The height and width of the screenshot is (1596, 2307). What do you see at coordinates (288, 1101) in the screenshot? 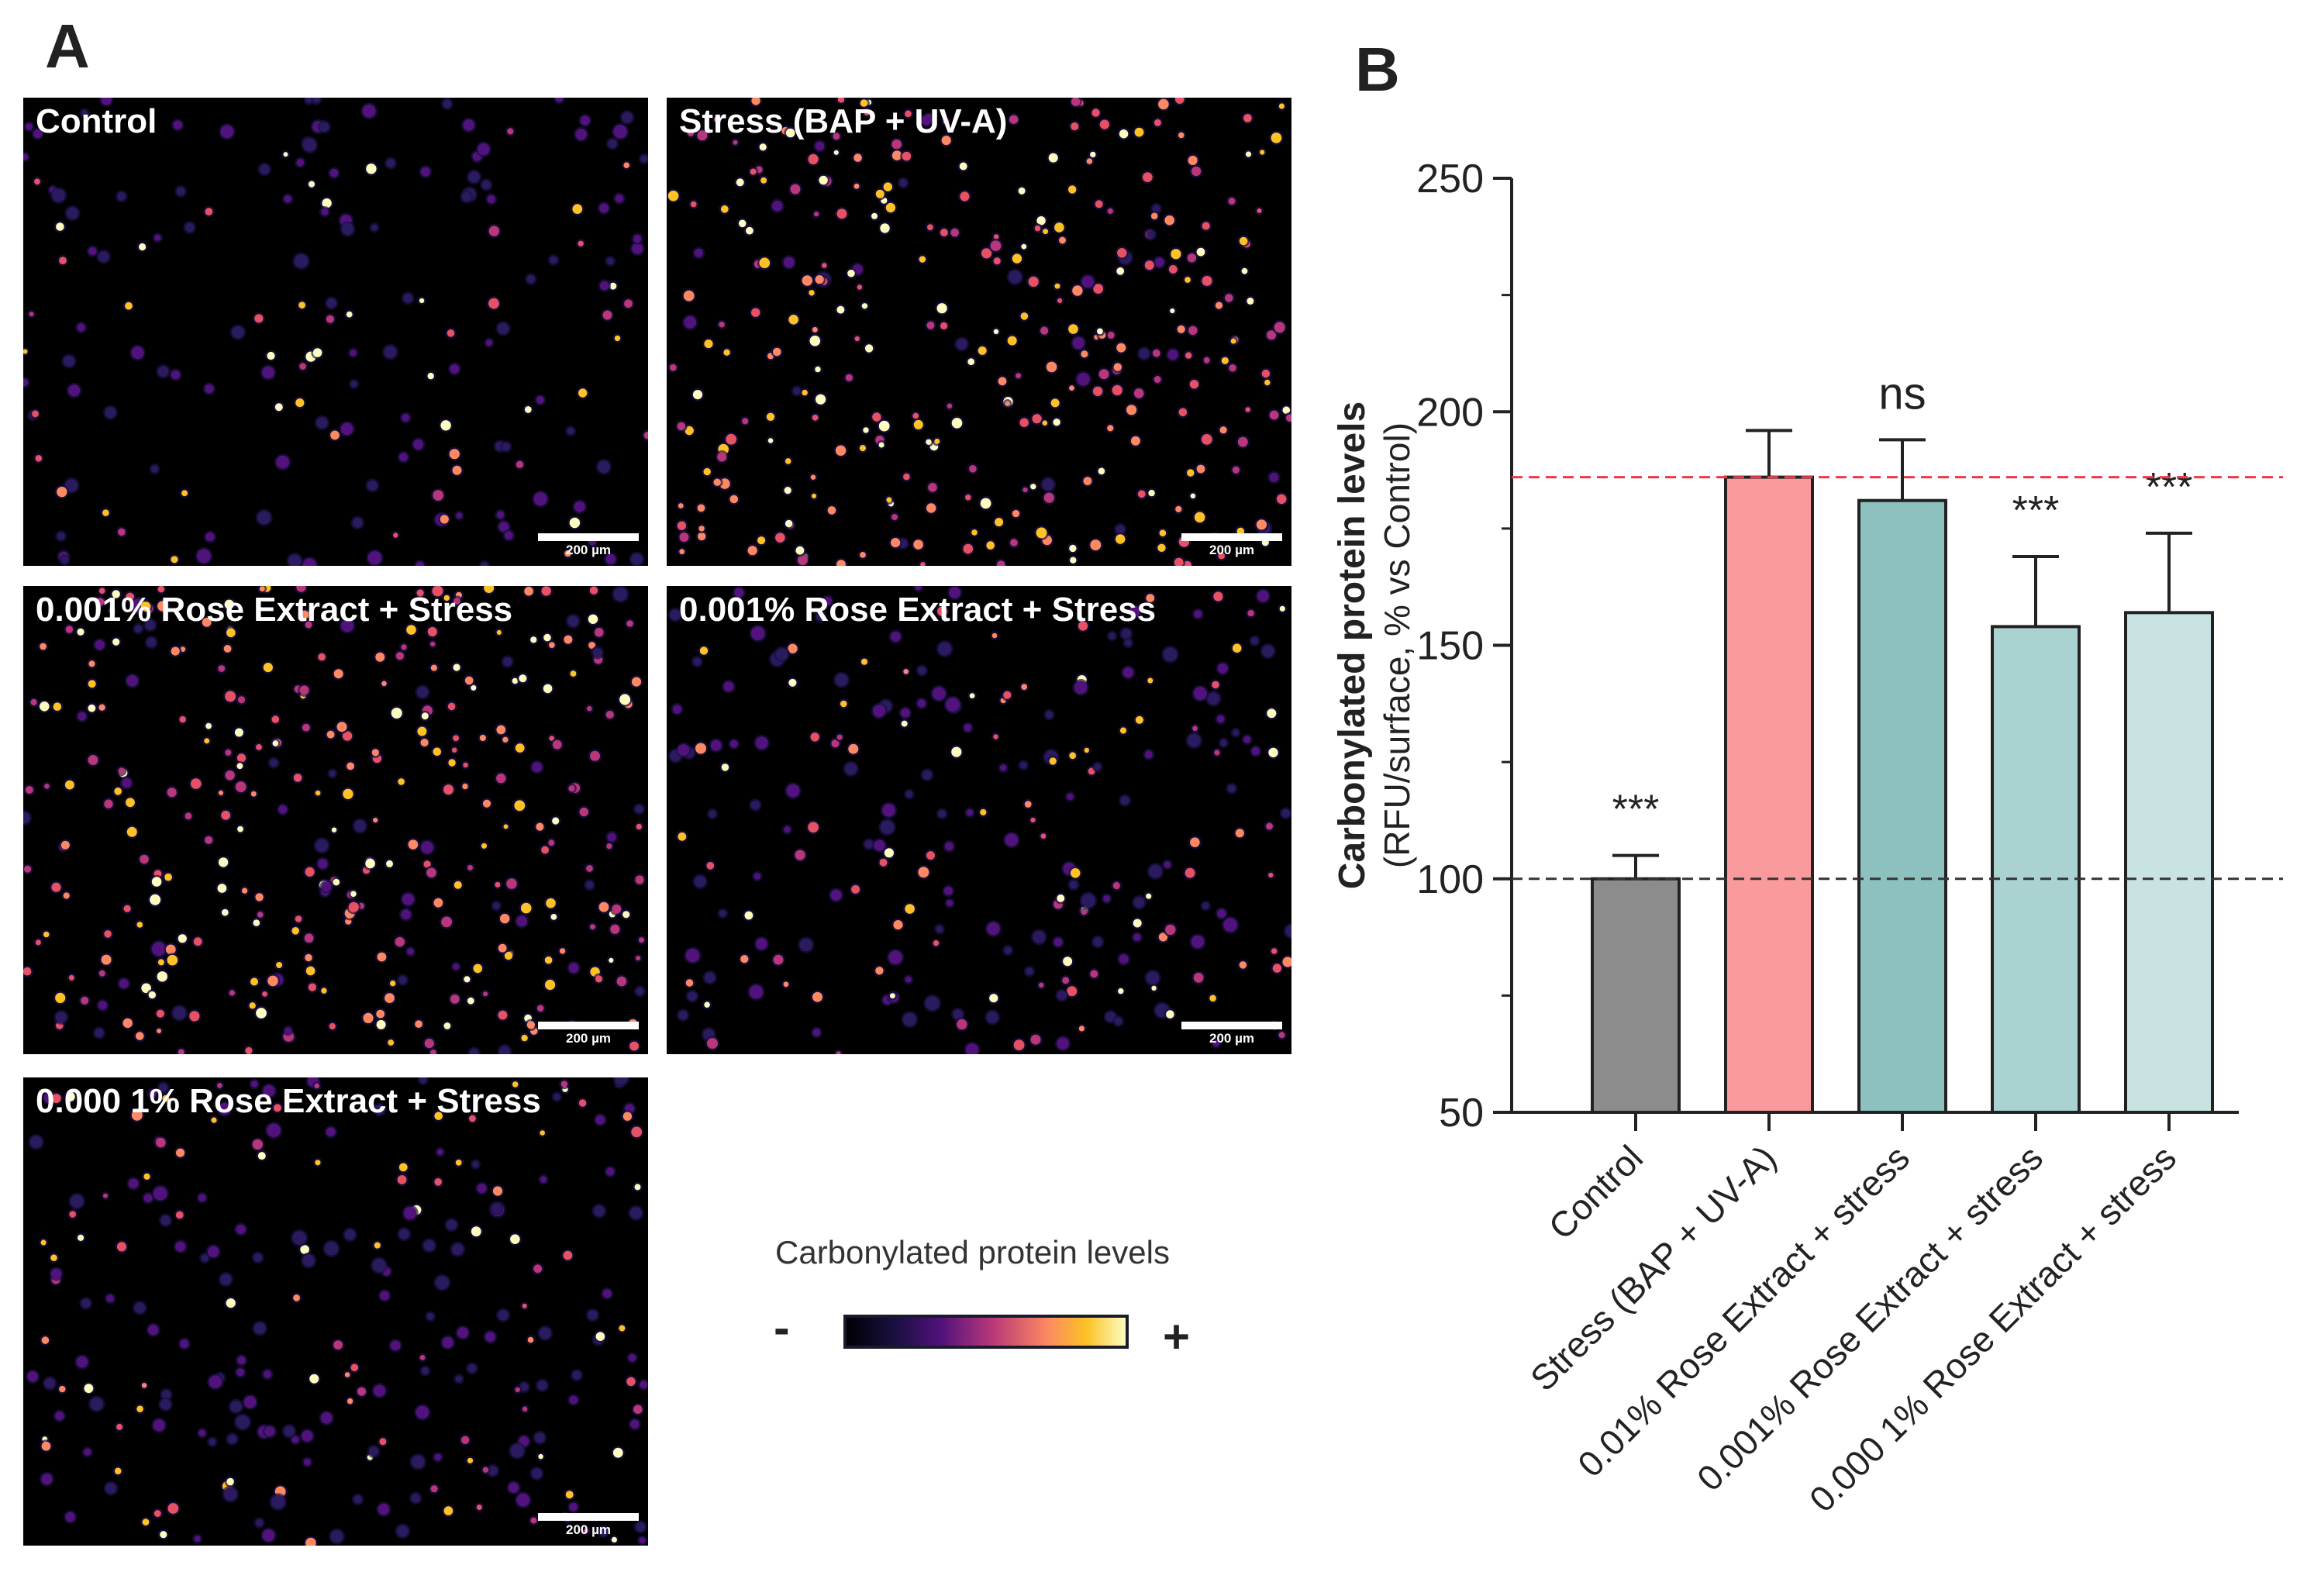
I see `micrograph-caption: 0.000 1% Rose Extract + Stress` at bounding box center [288, 1101].